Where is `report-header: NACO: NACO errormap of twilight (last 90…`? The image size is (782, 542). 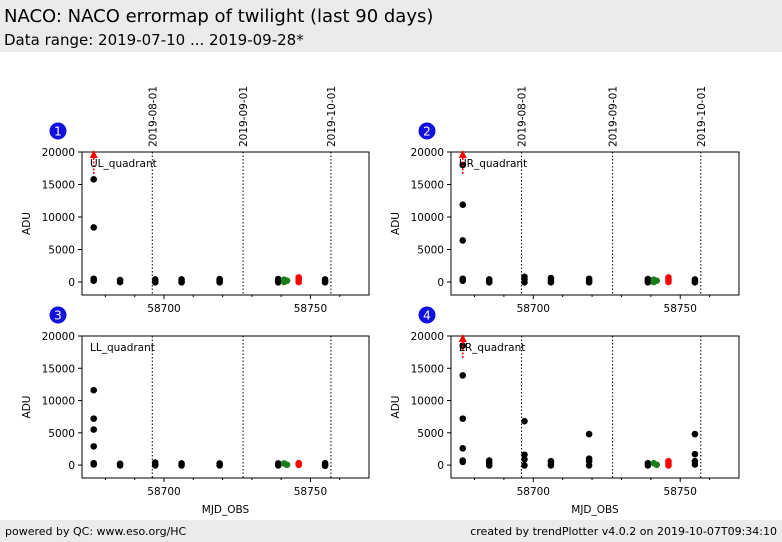 report-header: NACO: NACO errormap of twilight (last 90… is located at coordinates (391, 26).